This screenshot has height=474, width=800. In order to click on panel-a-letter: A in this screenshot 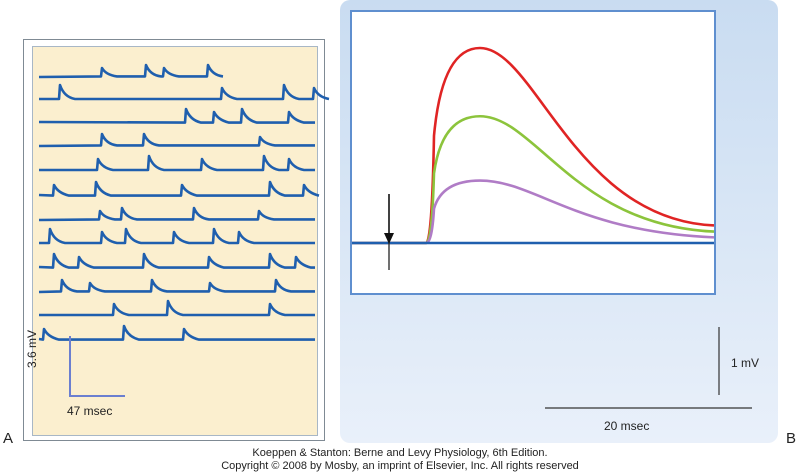, I will do `click(8, 438)`.